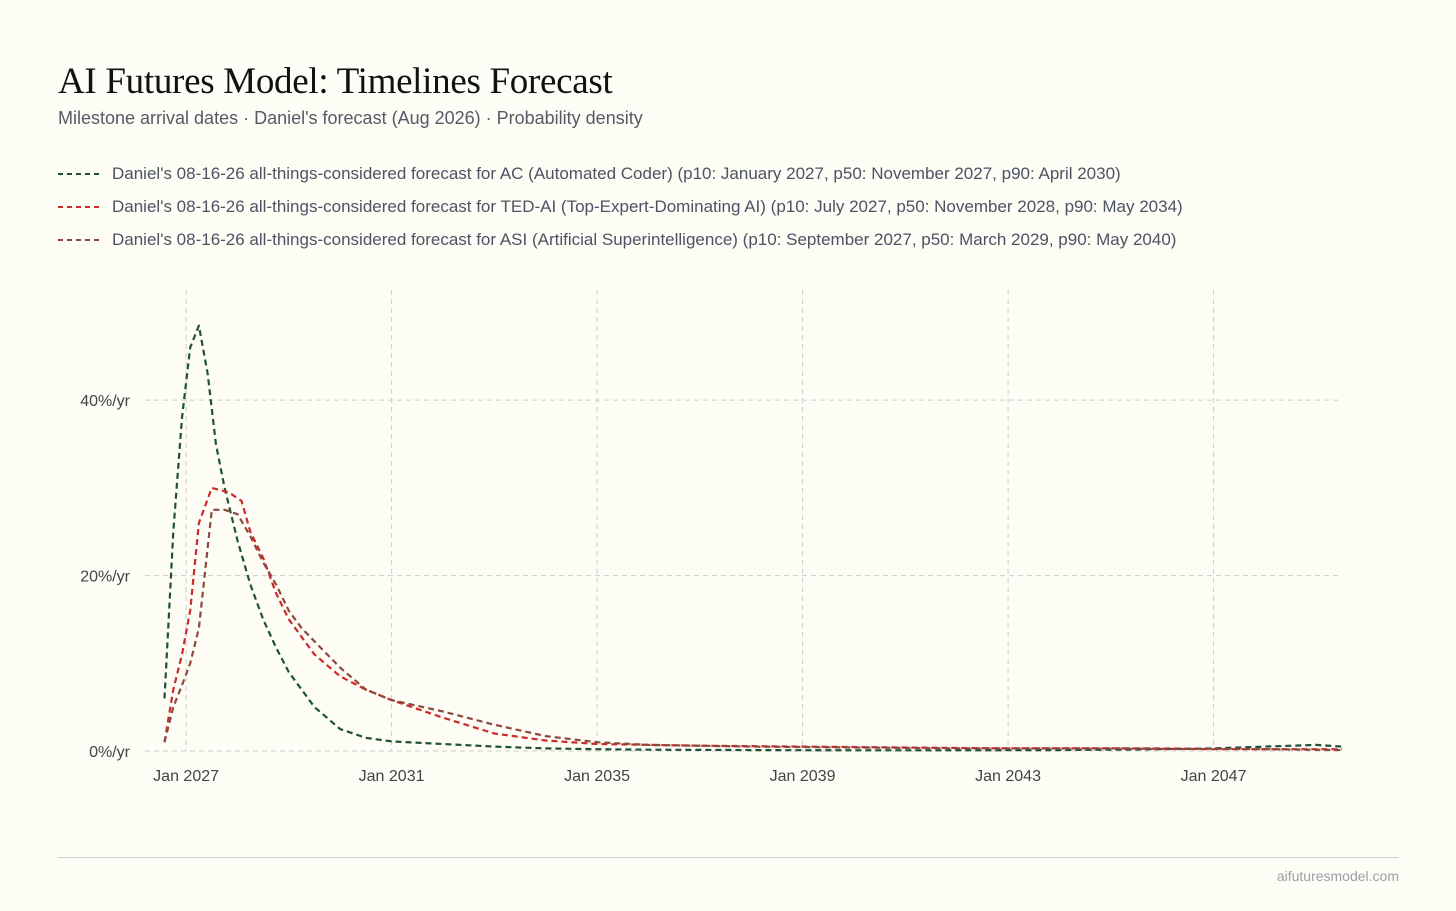 Image resolution: width=1456 pixels, height=911 pixels. Describe the element at coordinates (728, 857) in the screenshot. I see `footer-divider` at that location.